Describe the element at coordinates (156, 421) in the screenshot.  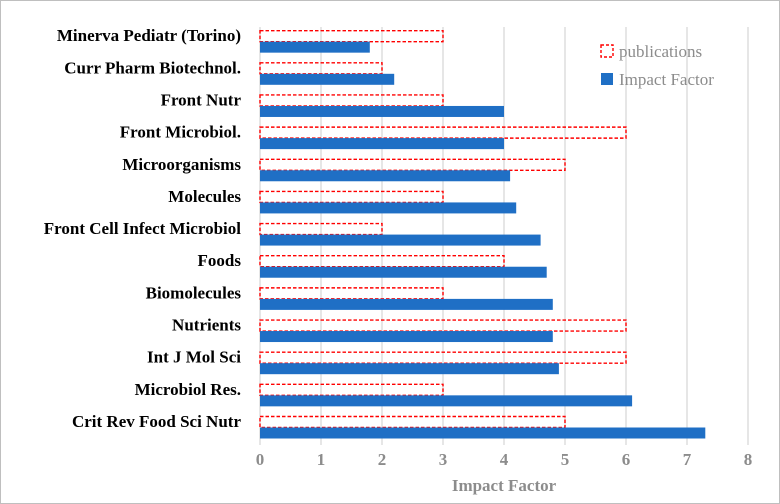
I see `category-label-crit-rev-food-sci-nutr: Crit Rev Food Sci Nutr` at that location.